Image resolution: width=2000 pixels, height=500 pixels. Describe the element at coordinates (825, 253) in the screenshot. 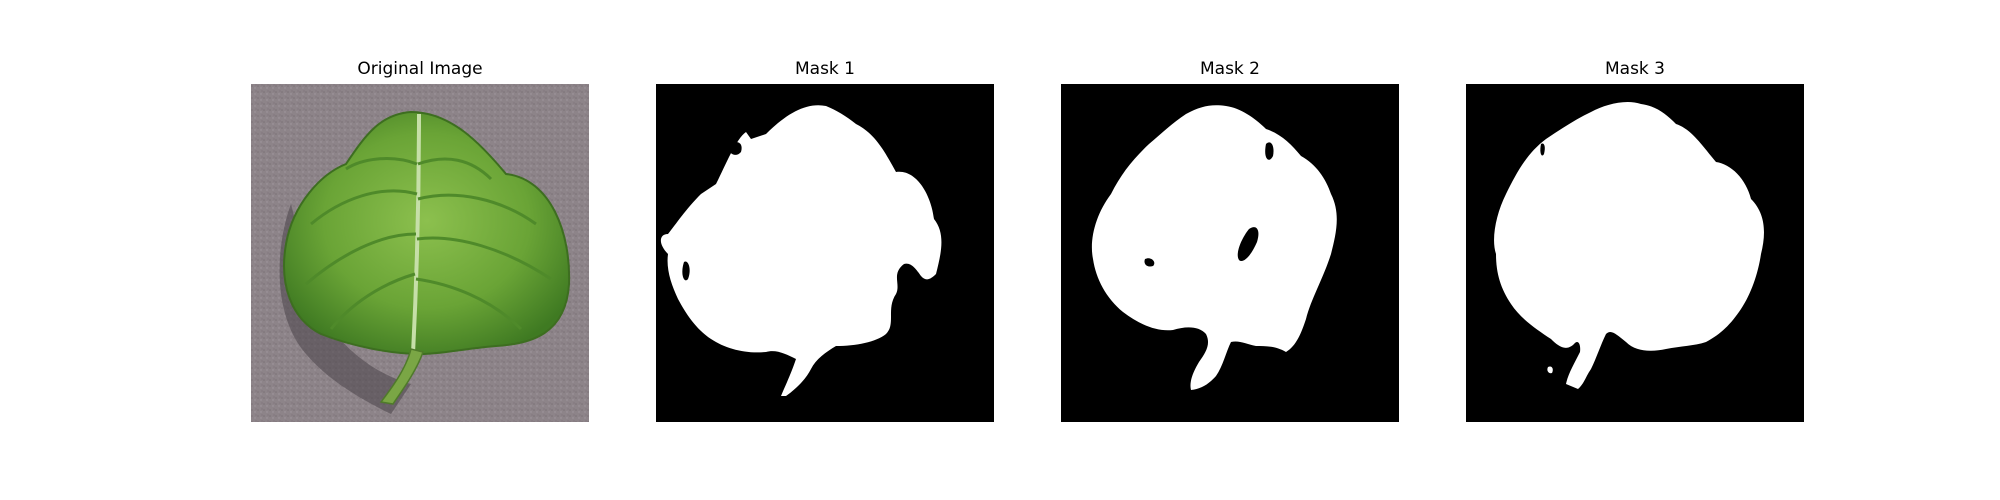

I see `mask-1-image` at that location.